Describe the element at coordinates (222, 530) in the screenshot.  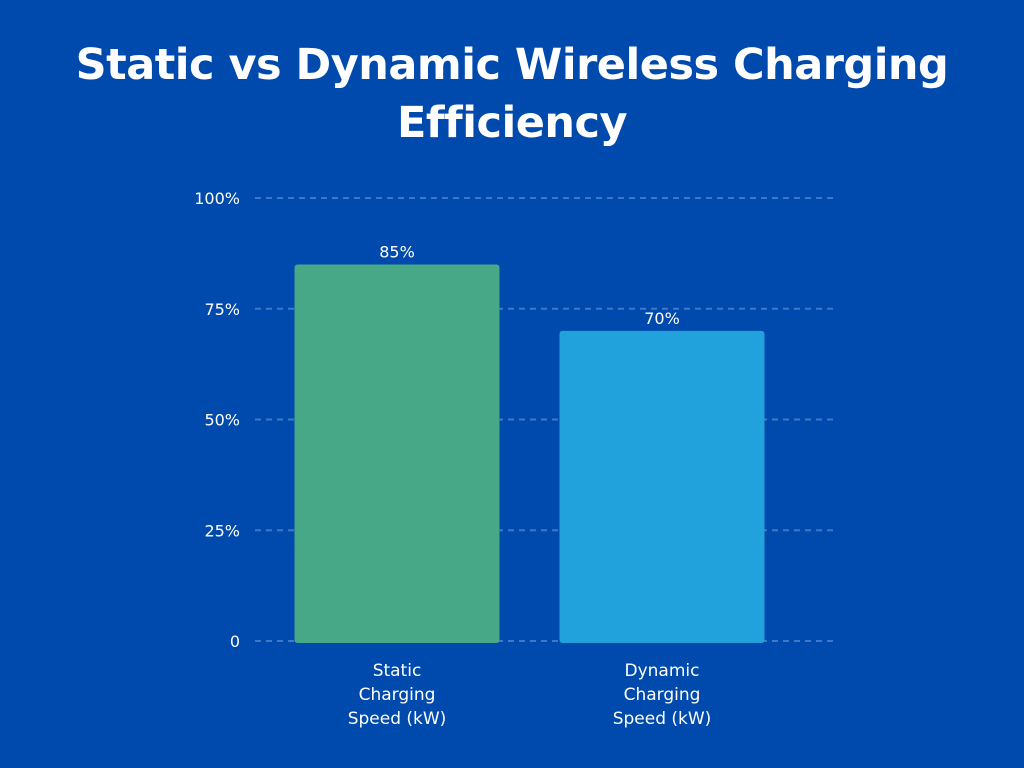
I see `y-tick-label: 25%` at that location.